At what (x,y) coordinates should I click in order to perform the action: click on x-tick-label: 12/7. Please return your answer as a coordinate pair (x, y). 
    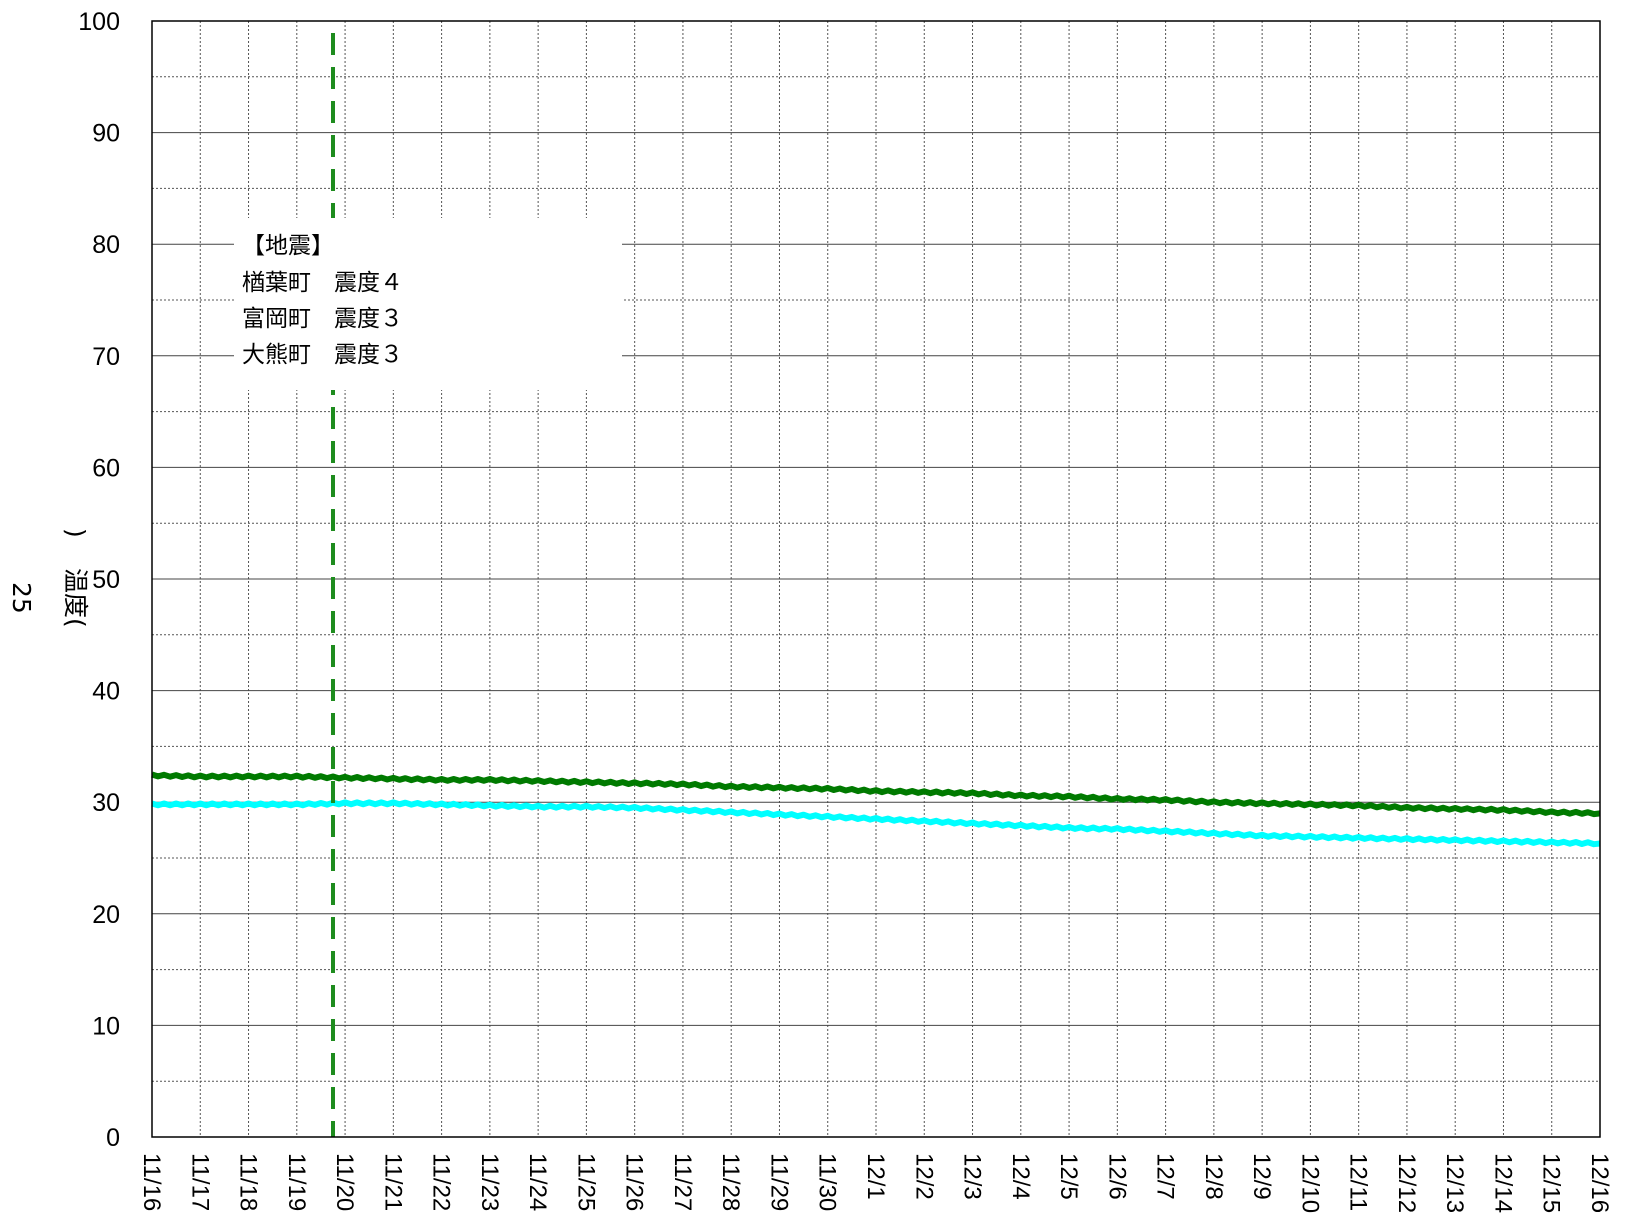
    Looking at the image, I should click on (1165, 1176).